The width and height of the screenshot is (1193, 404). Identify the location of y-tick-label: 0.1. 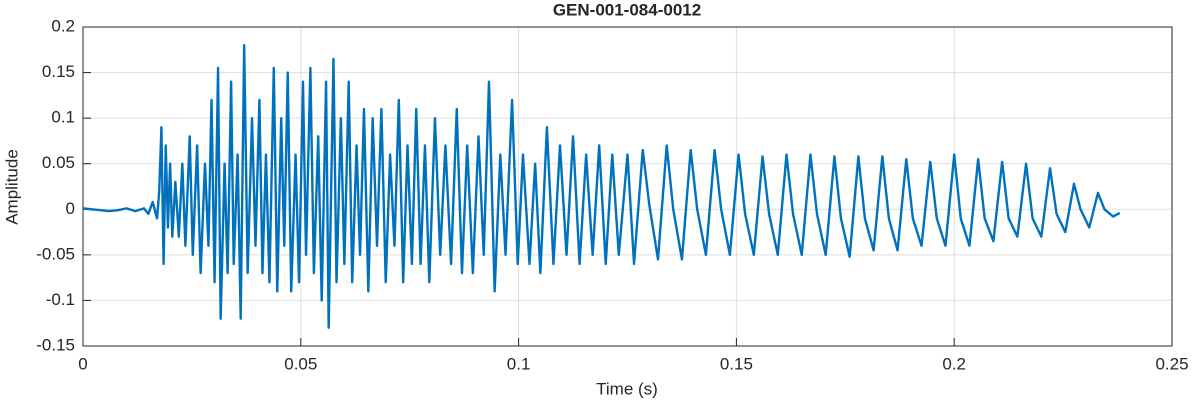
(63, 117).